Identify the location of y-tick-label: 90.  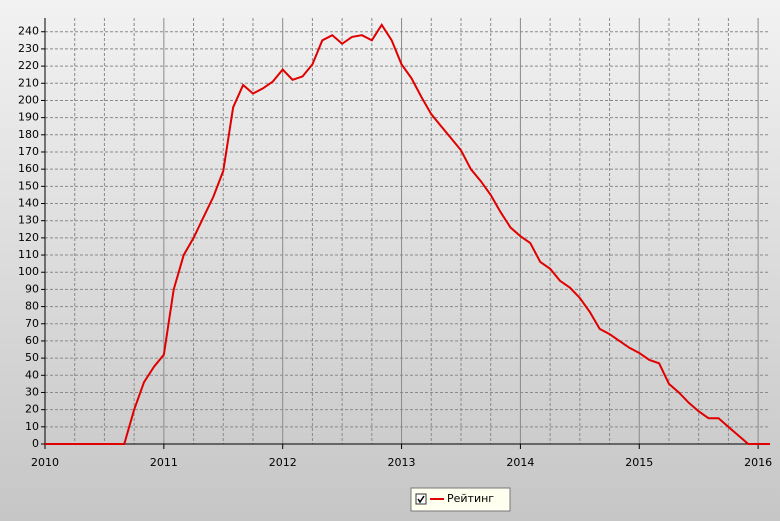
(32, 288).